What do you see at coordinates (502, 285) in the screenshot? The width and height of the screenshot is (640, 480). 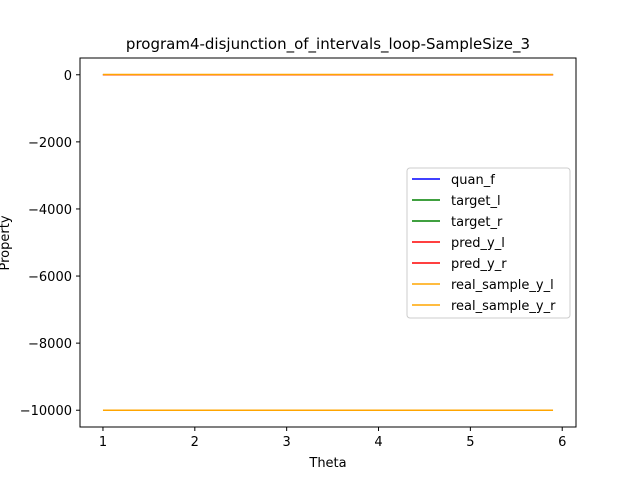 I see `legend-label: real_sample_y_l` at bounding box center [502, 285].